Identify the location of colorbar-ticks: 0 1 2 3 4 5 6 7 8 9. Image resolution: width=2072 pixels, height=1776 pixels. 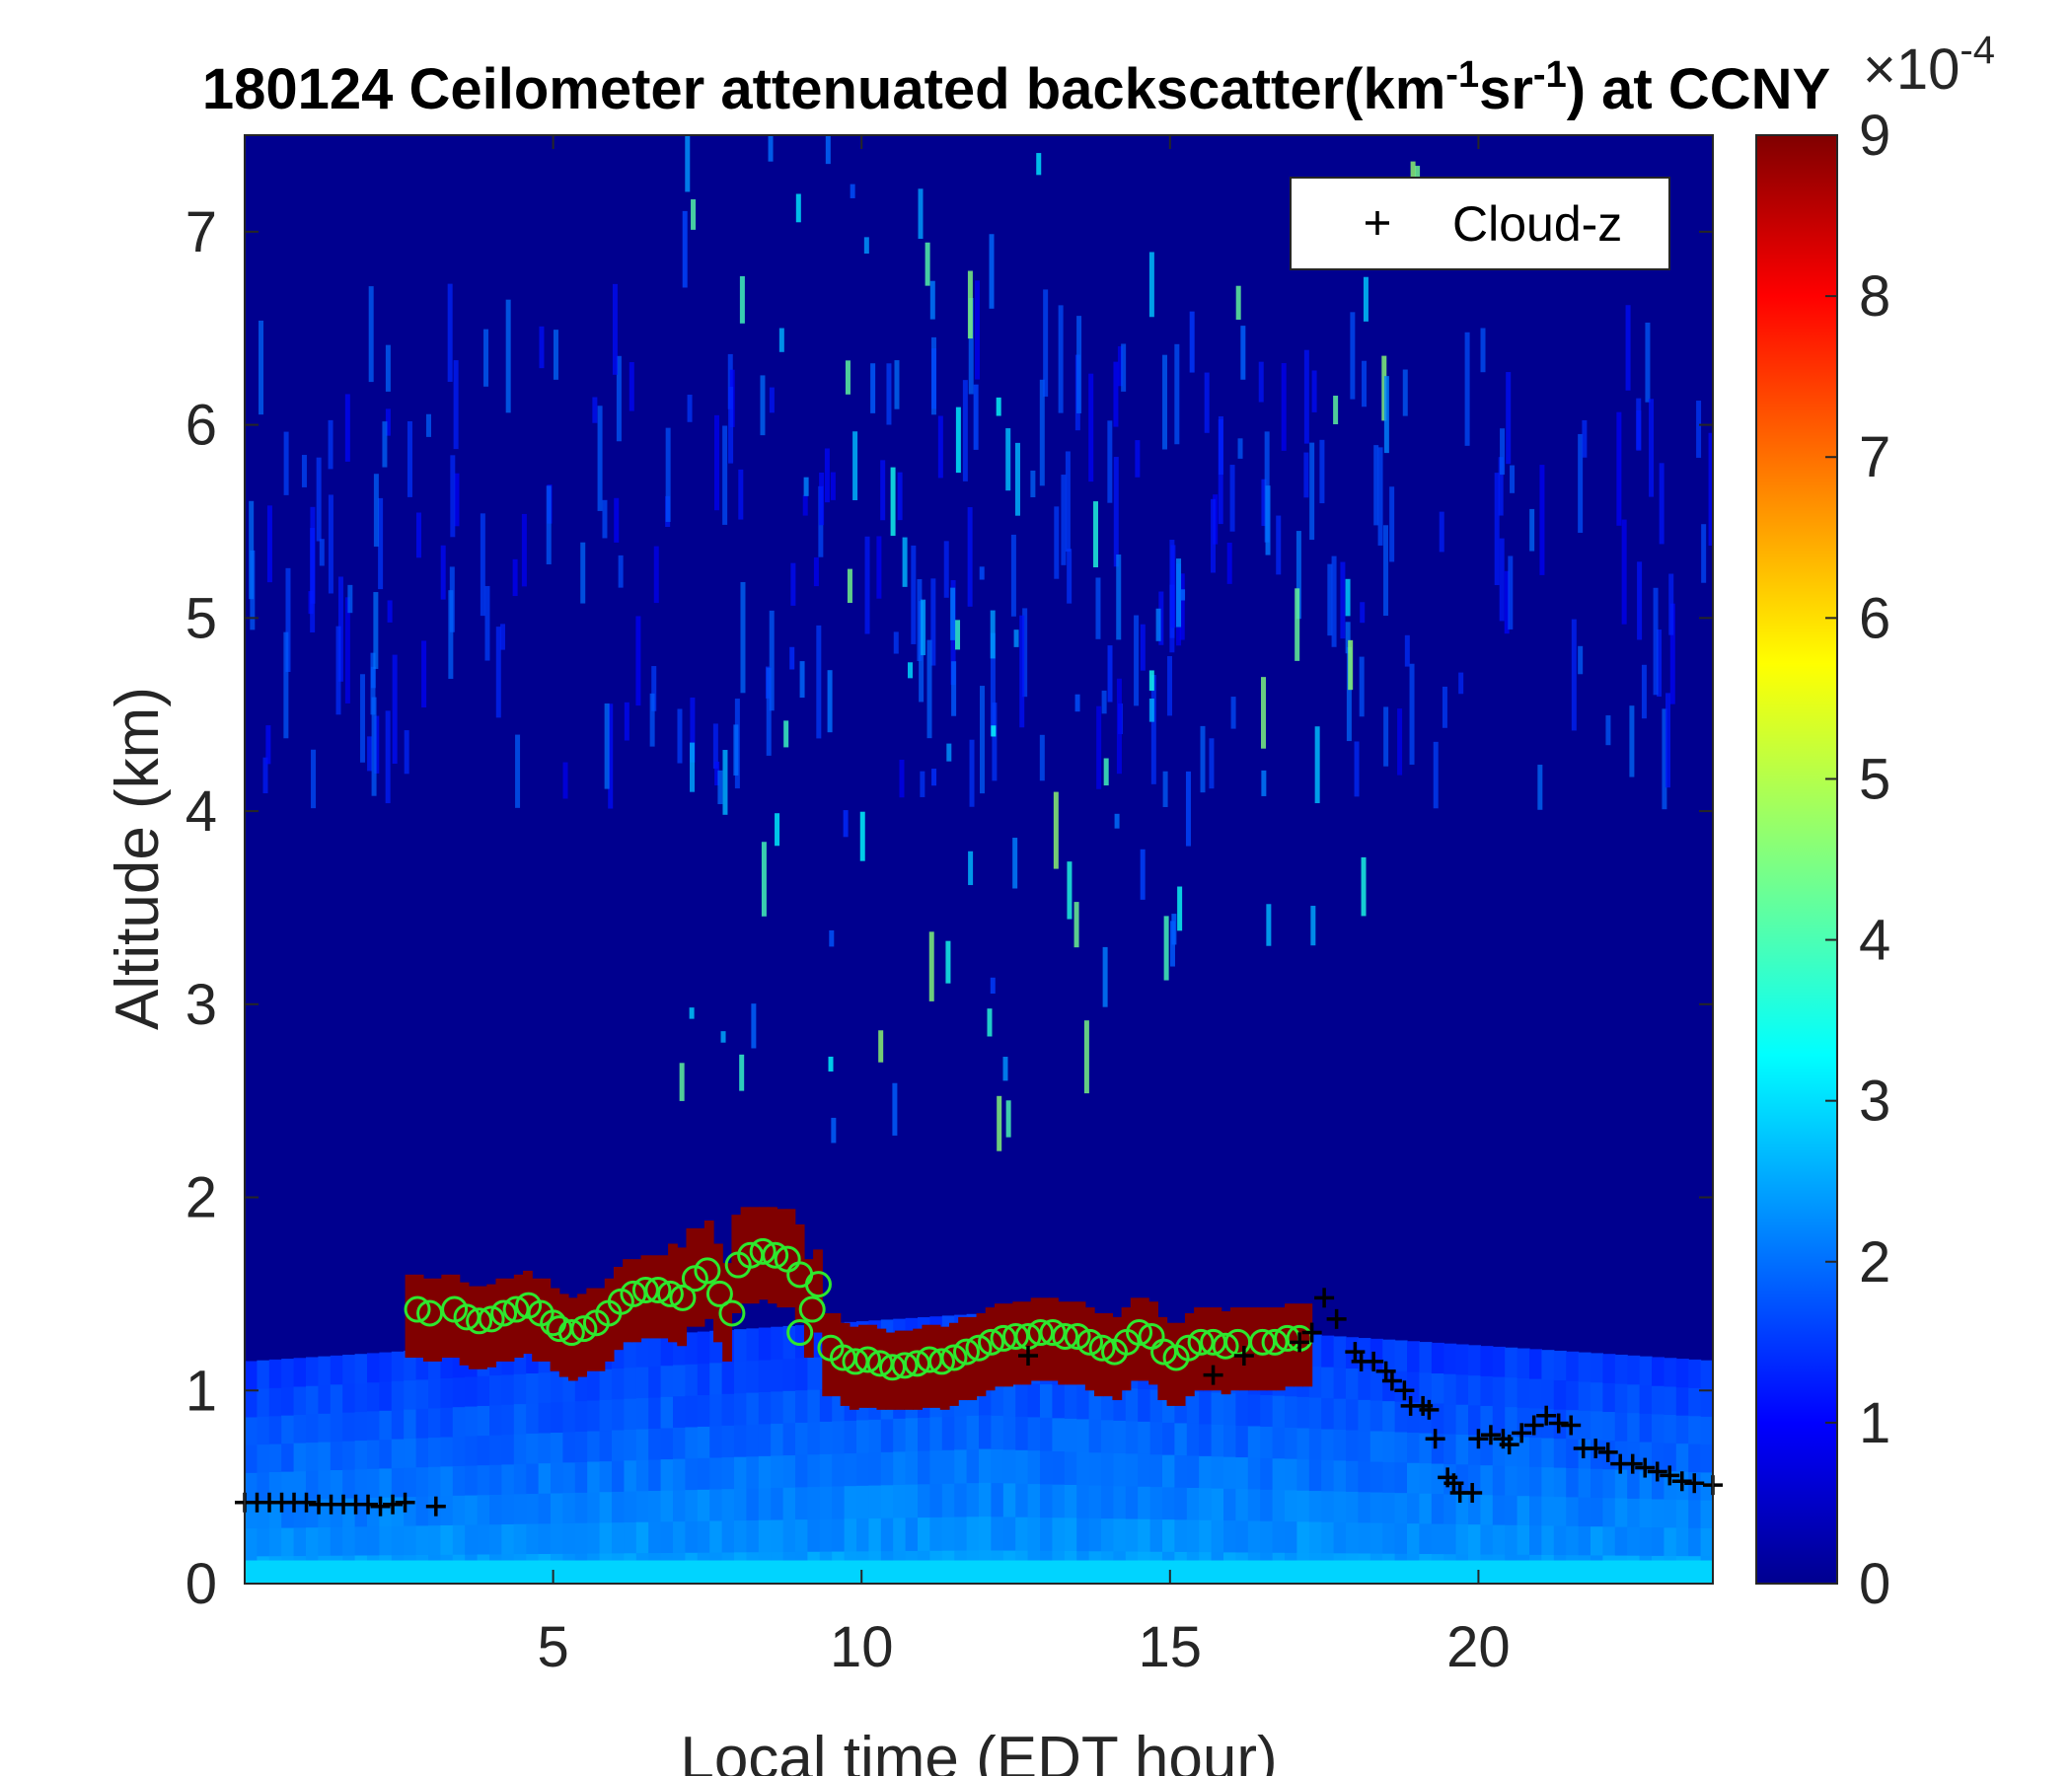
(1858, 860).